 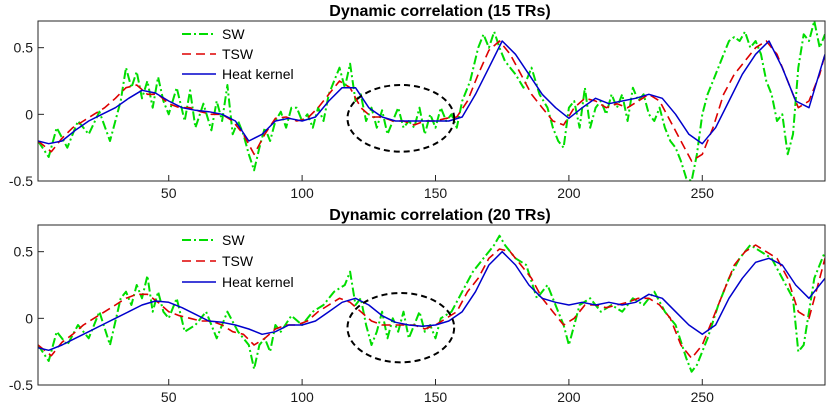 What do you see at coordinates (439, 215) in the screenshot?
I see `chart-title: Dynamic correlation (20 TRs)` at bounding box center [439, 215].